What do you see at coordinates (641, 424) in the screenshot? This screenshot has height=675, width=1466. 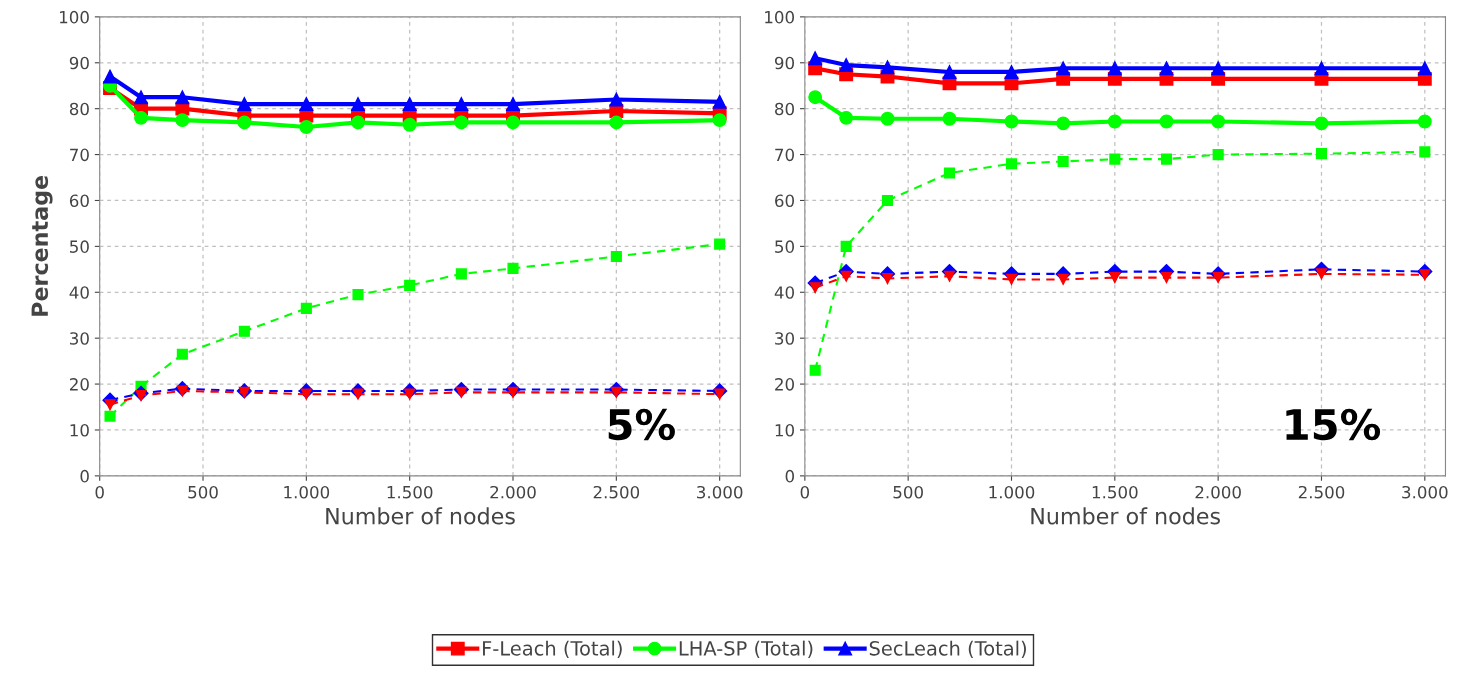 I see `annotation: 5%` at bounding box center [641, 424].